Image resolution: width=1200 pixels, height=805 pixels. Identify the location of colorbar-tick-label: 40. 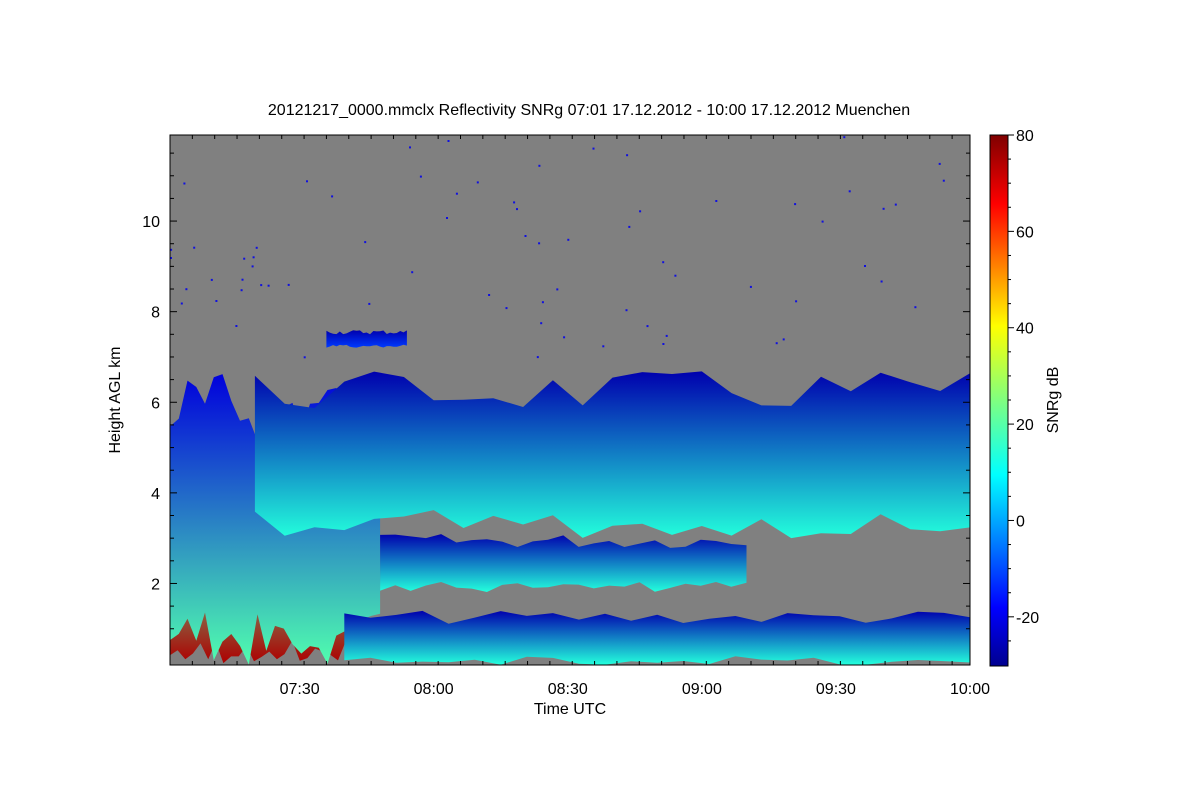
(1025, 329).